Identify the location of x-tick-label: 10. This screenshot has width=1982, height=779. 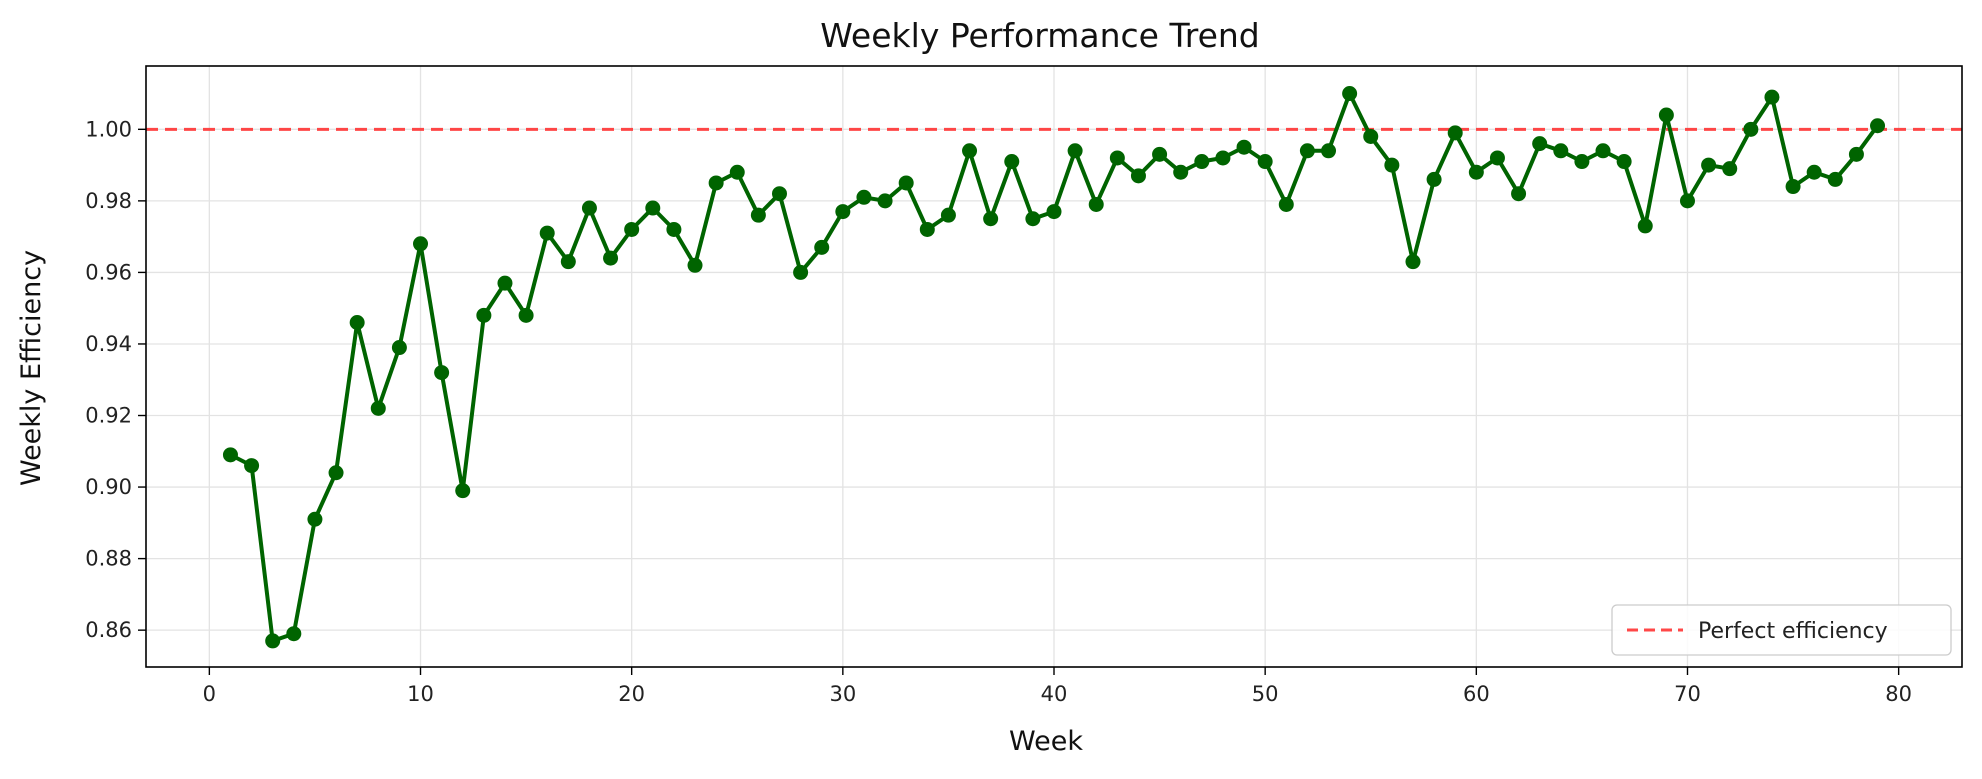
(420, 694).